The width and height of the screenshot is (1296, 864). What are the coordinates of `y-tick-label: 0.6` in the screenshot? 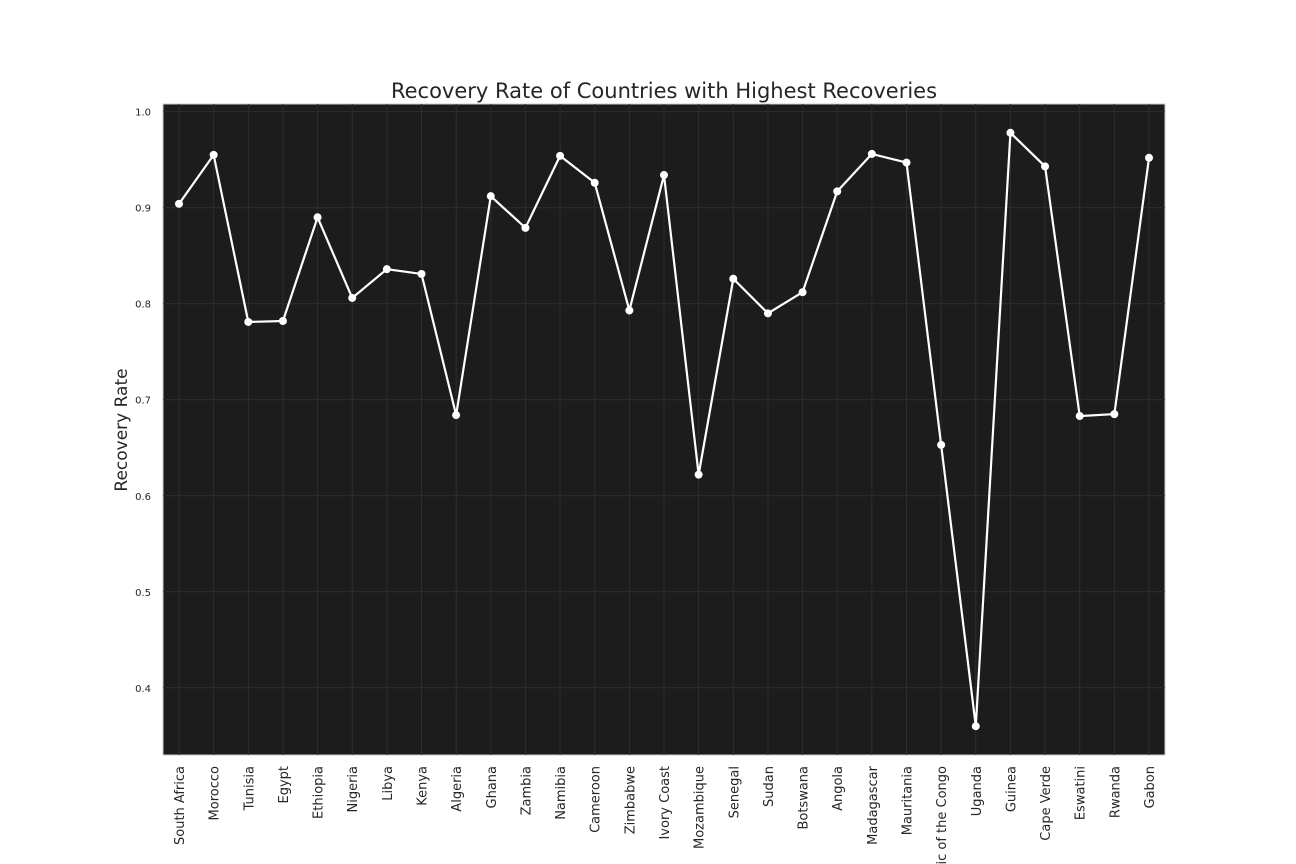 It's located at (143, 497).